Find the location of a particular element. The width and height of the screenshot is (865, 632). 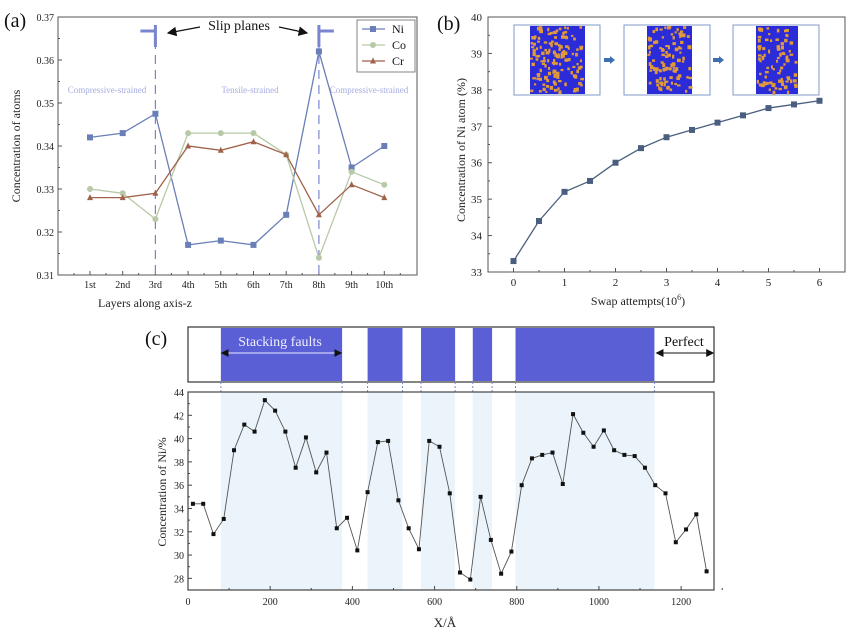

y-axis-label-a: Concentration of atoms is located at coordinates (16, 145).